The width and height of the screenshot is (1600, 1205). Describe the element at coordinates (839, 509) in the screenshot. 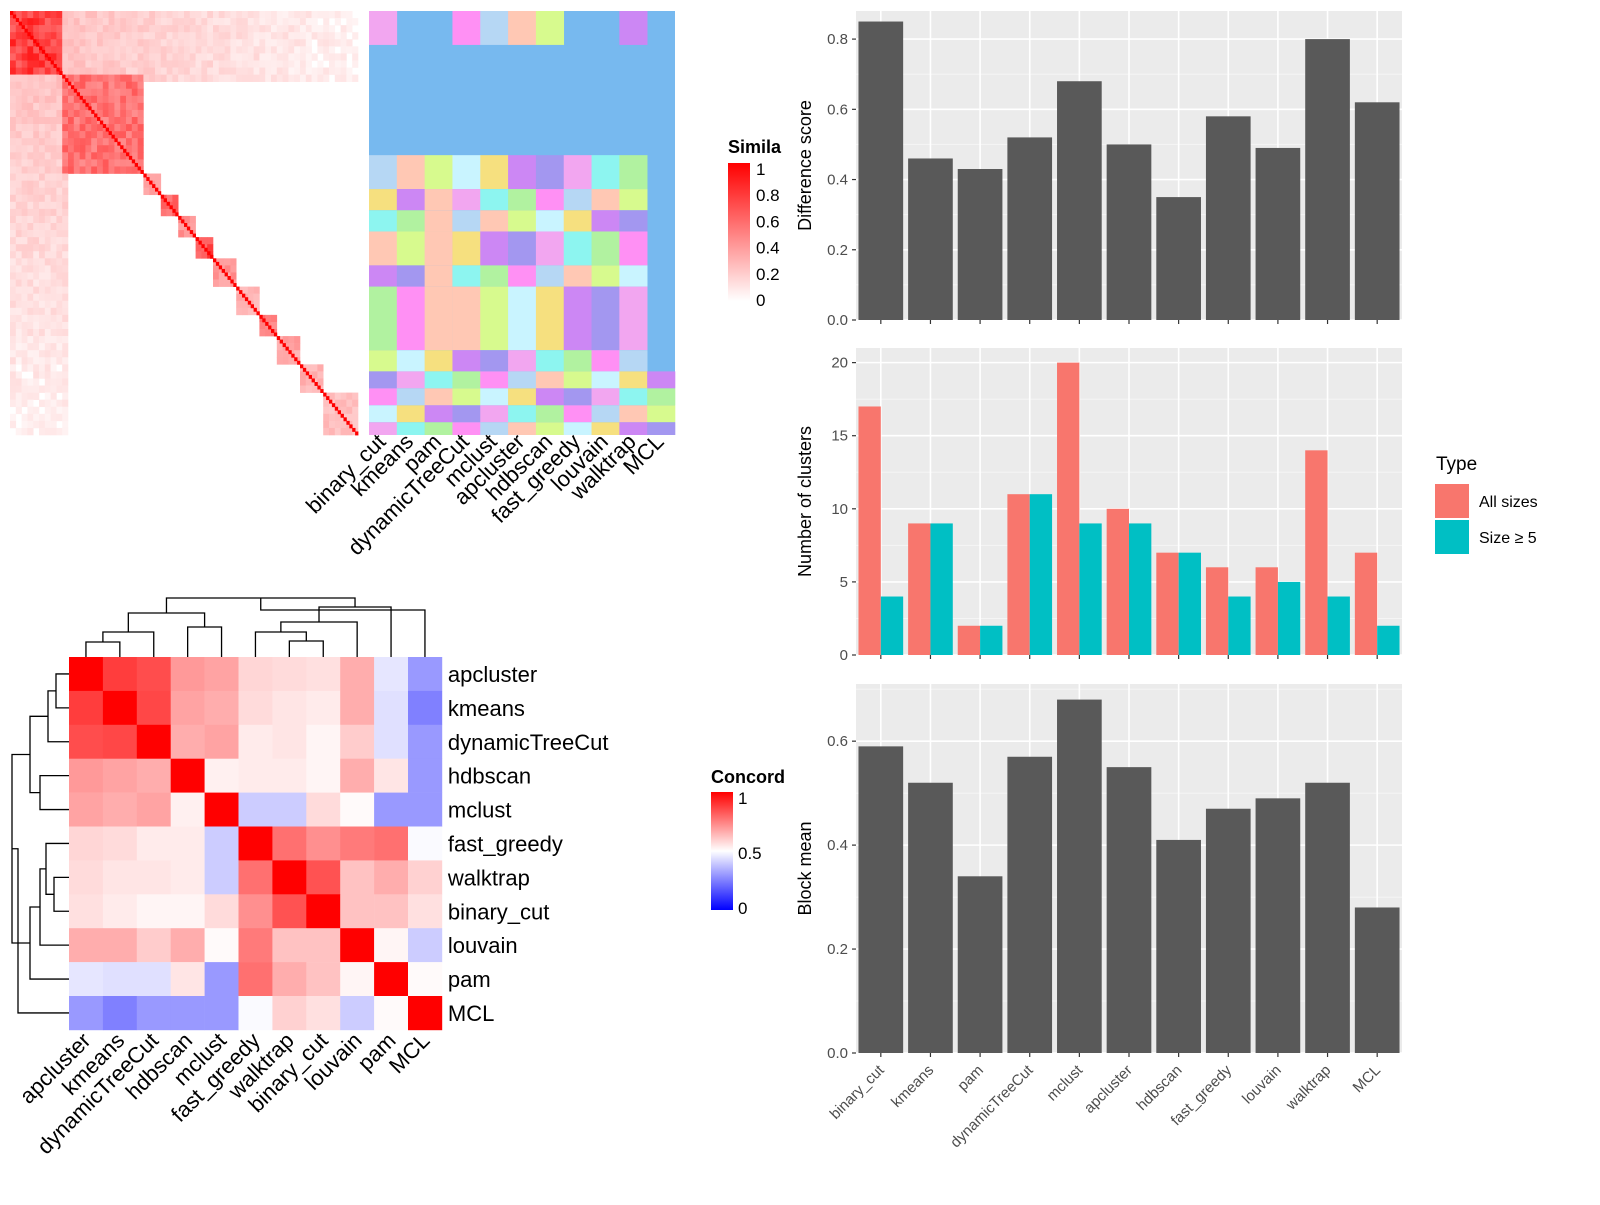

I see `y-tick-label: 10` at that location.